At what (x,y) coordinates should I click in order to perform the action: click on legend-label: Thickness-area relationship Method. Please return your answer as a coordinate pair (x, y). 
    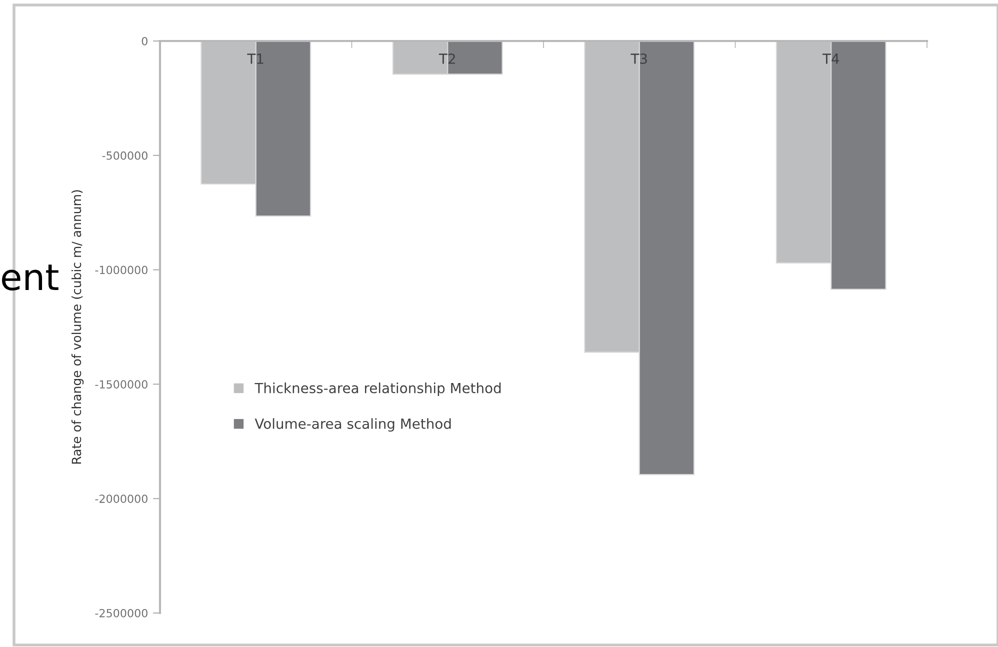
    Looking at the image, I should click on (377, 389).